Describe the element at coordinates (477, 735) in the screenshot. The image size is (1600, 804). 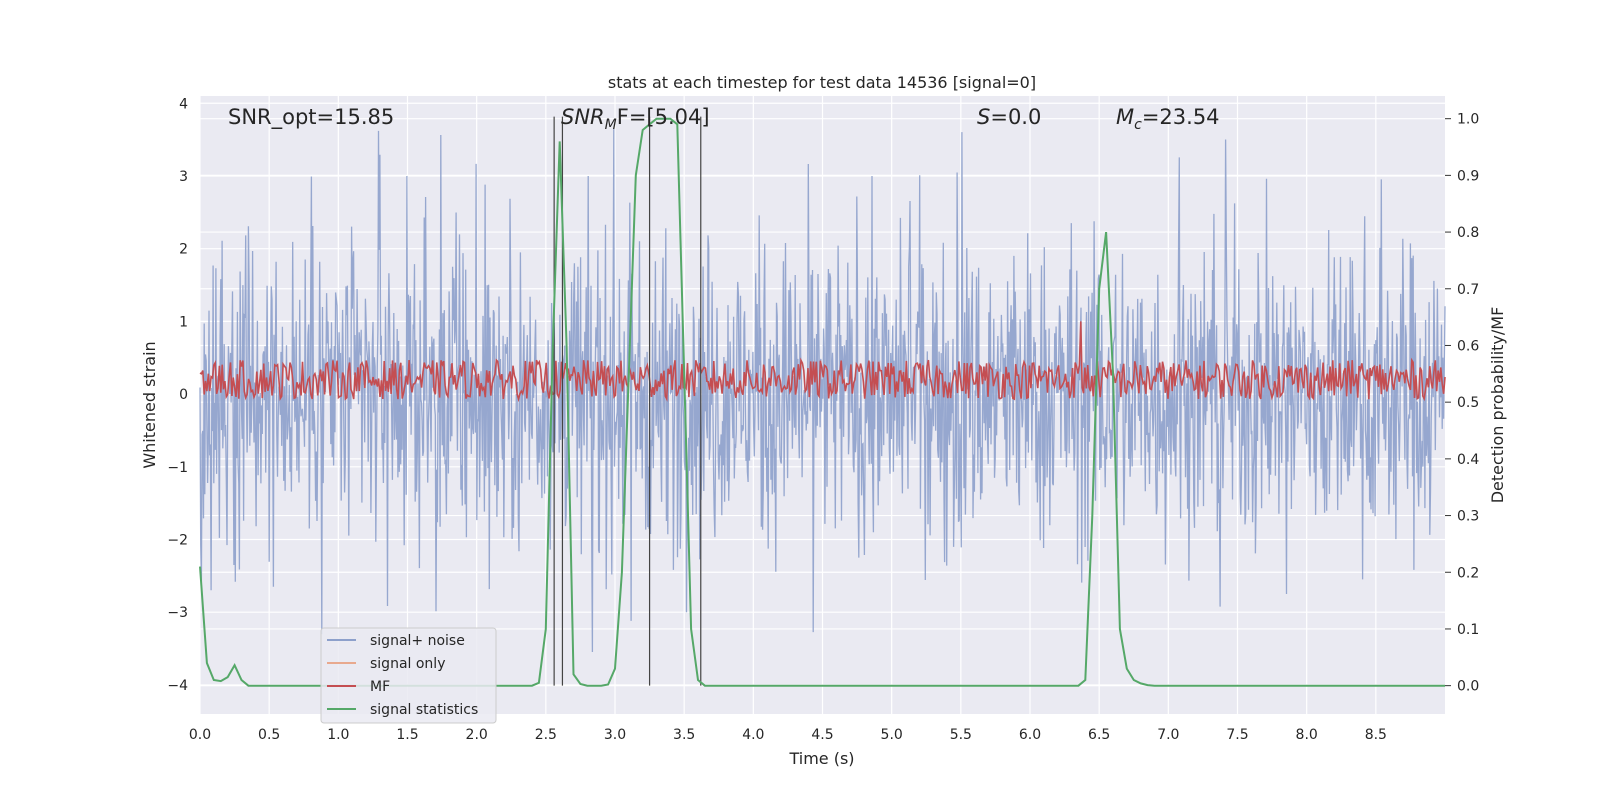
I see `x-tick-label: 2.0` at that location.